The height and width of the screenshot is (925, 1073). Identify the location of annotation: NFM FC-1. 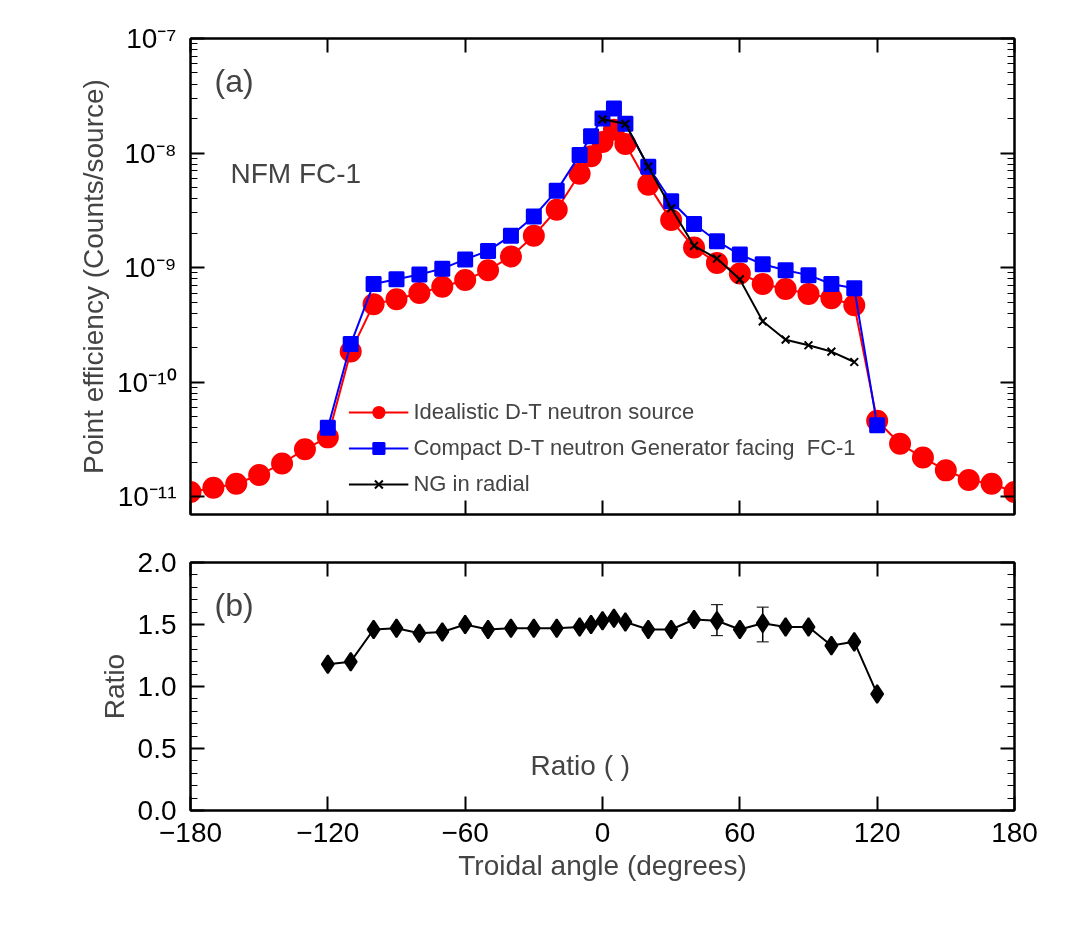
(296, 173).